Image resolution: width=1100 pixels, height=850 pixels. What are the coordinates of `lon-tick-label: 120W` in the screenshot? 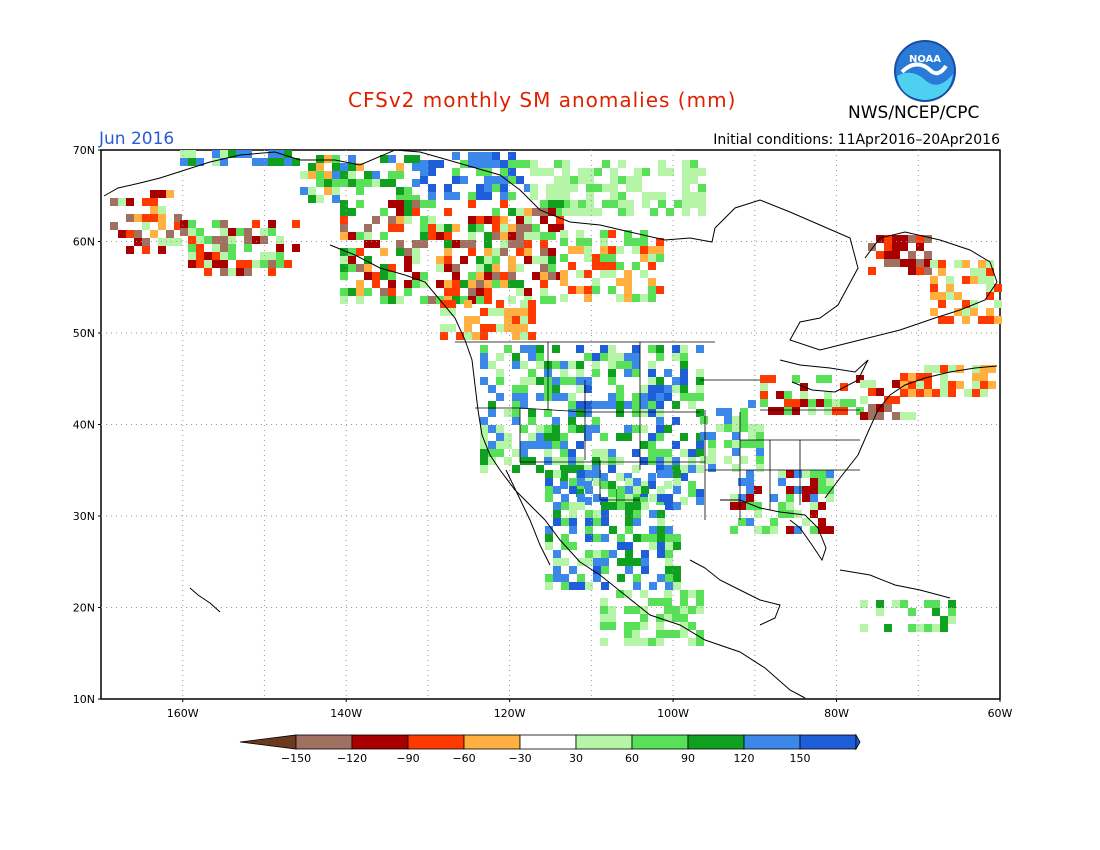 It's located at (510, 713).